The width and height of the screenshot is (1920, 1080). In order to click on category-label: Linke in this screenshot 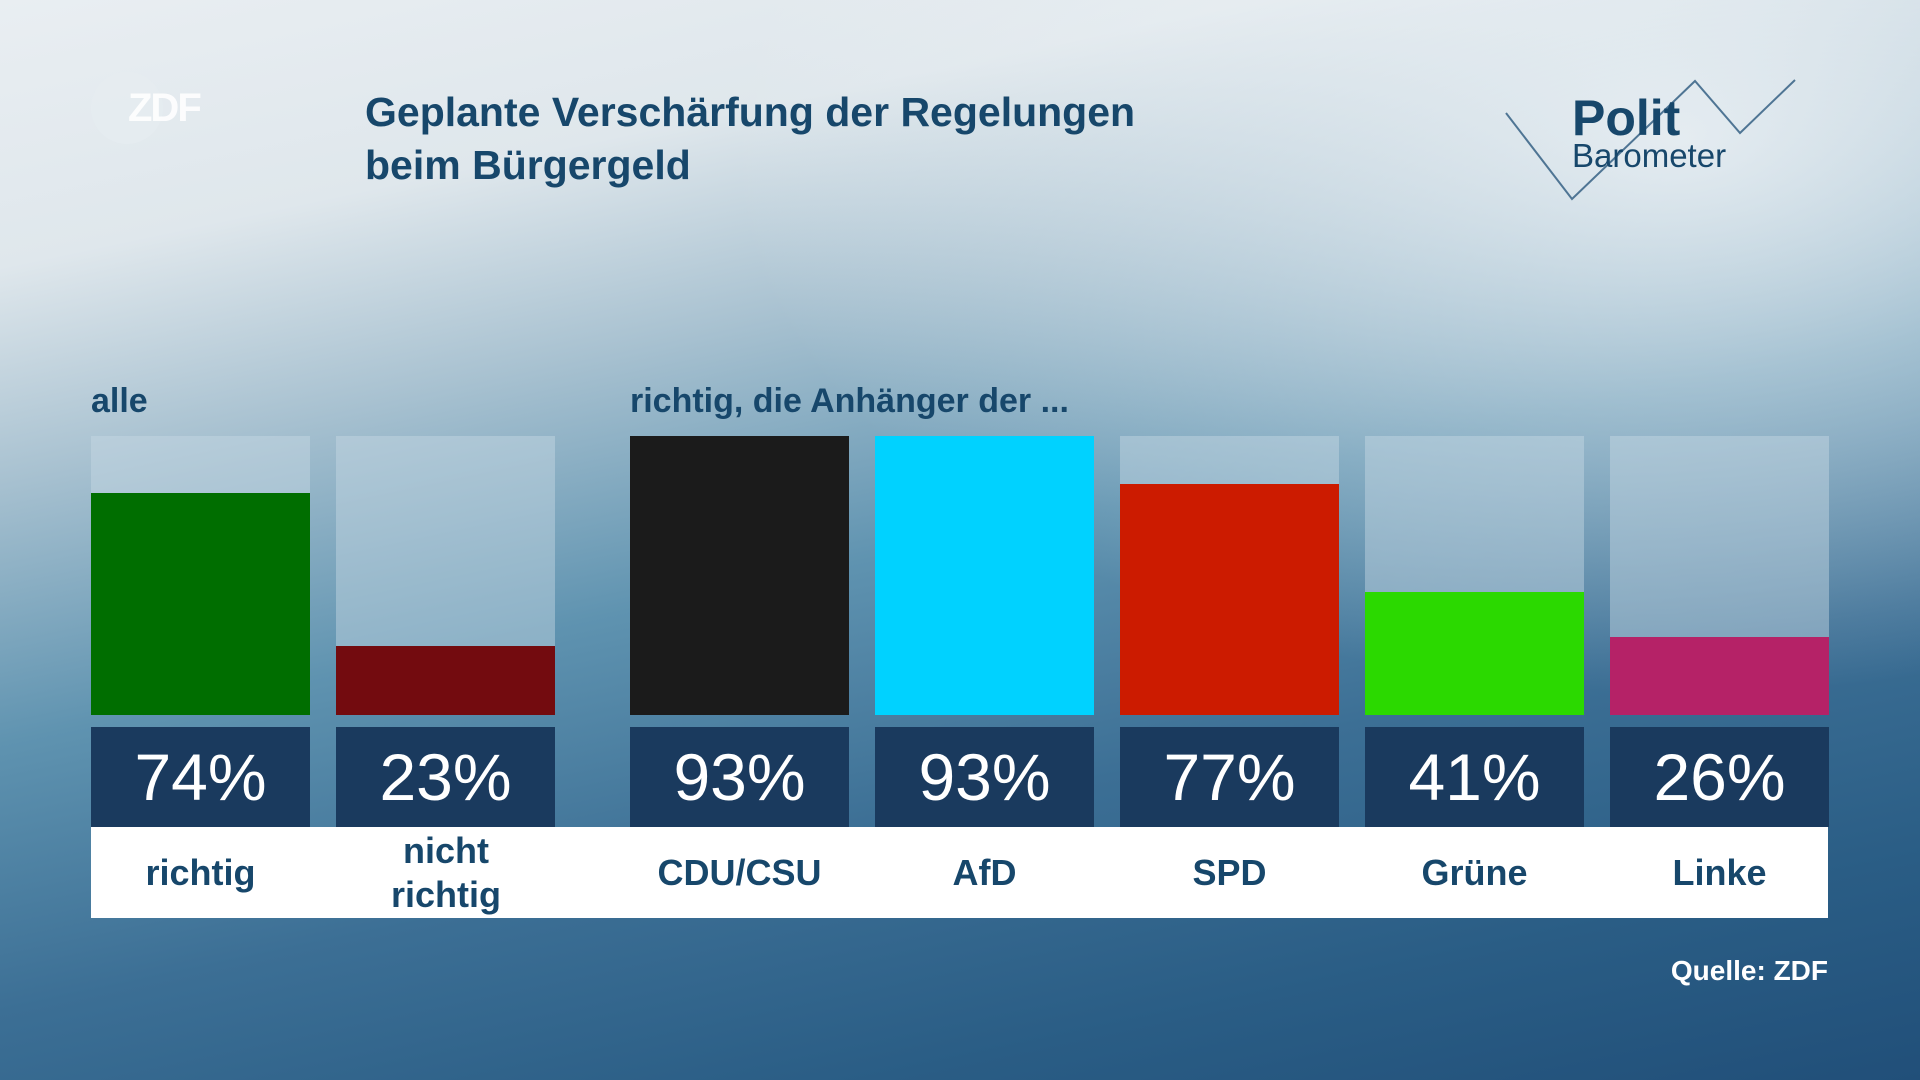, I will do `click(1719, 872)`.